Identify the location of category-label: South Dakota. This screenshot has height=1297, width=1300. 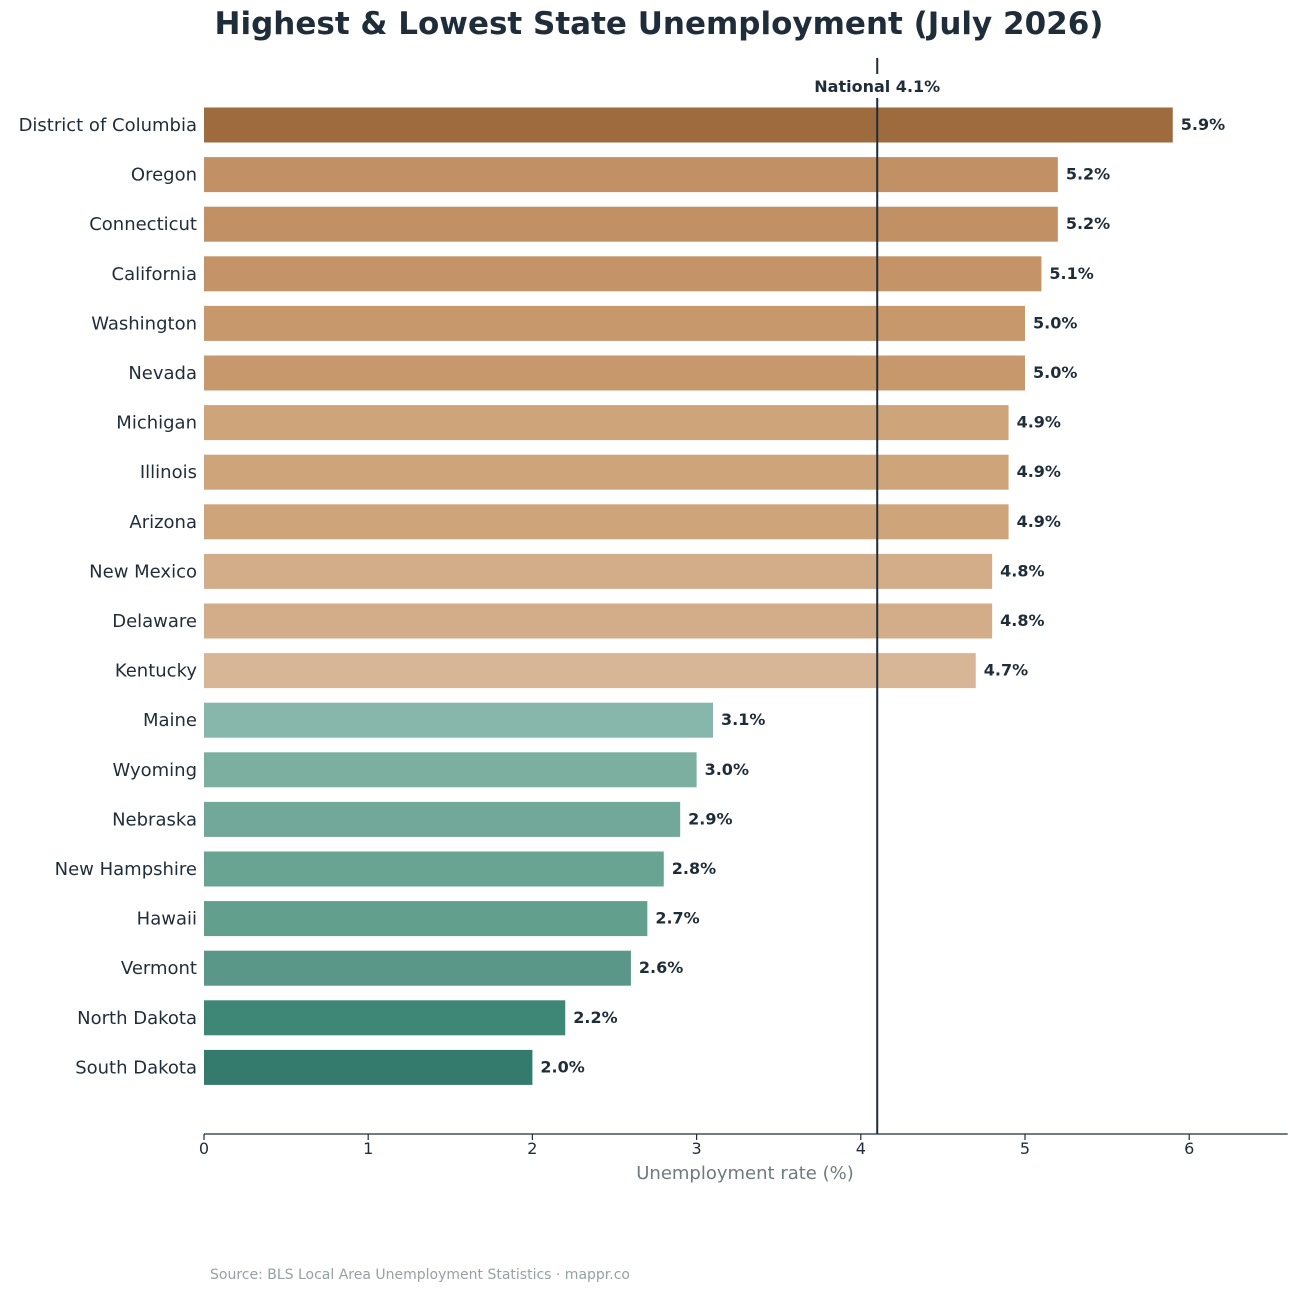
(136, 1067).